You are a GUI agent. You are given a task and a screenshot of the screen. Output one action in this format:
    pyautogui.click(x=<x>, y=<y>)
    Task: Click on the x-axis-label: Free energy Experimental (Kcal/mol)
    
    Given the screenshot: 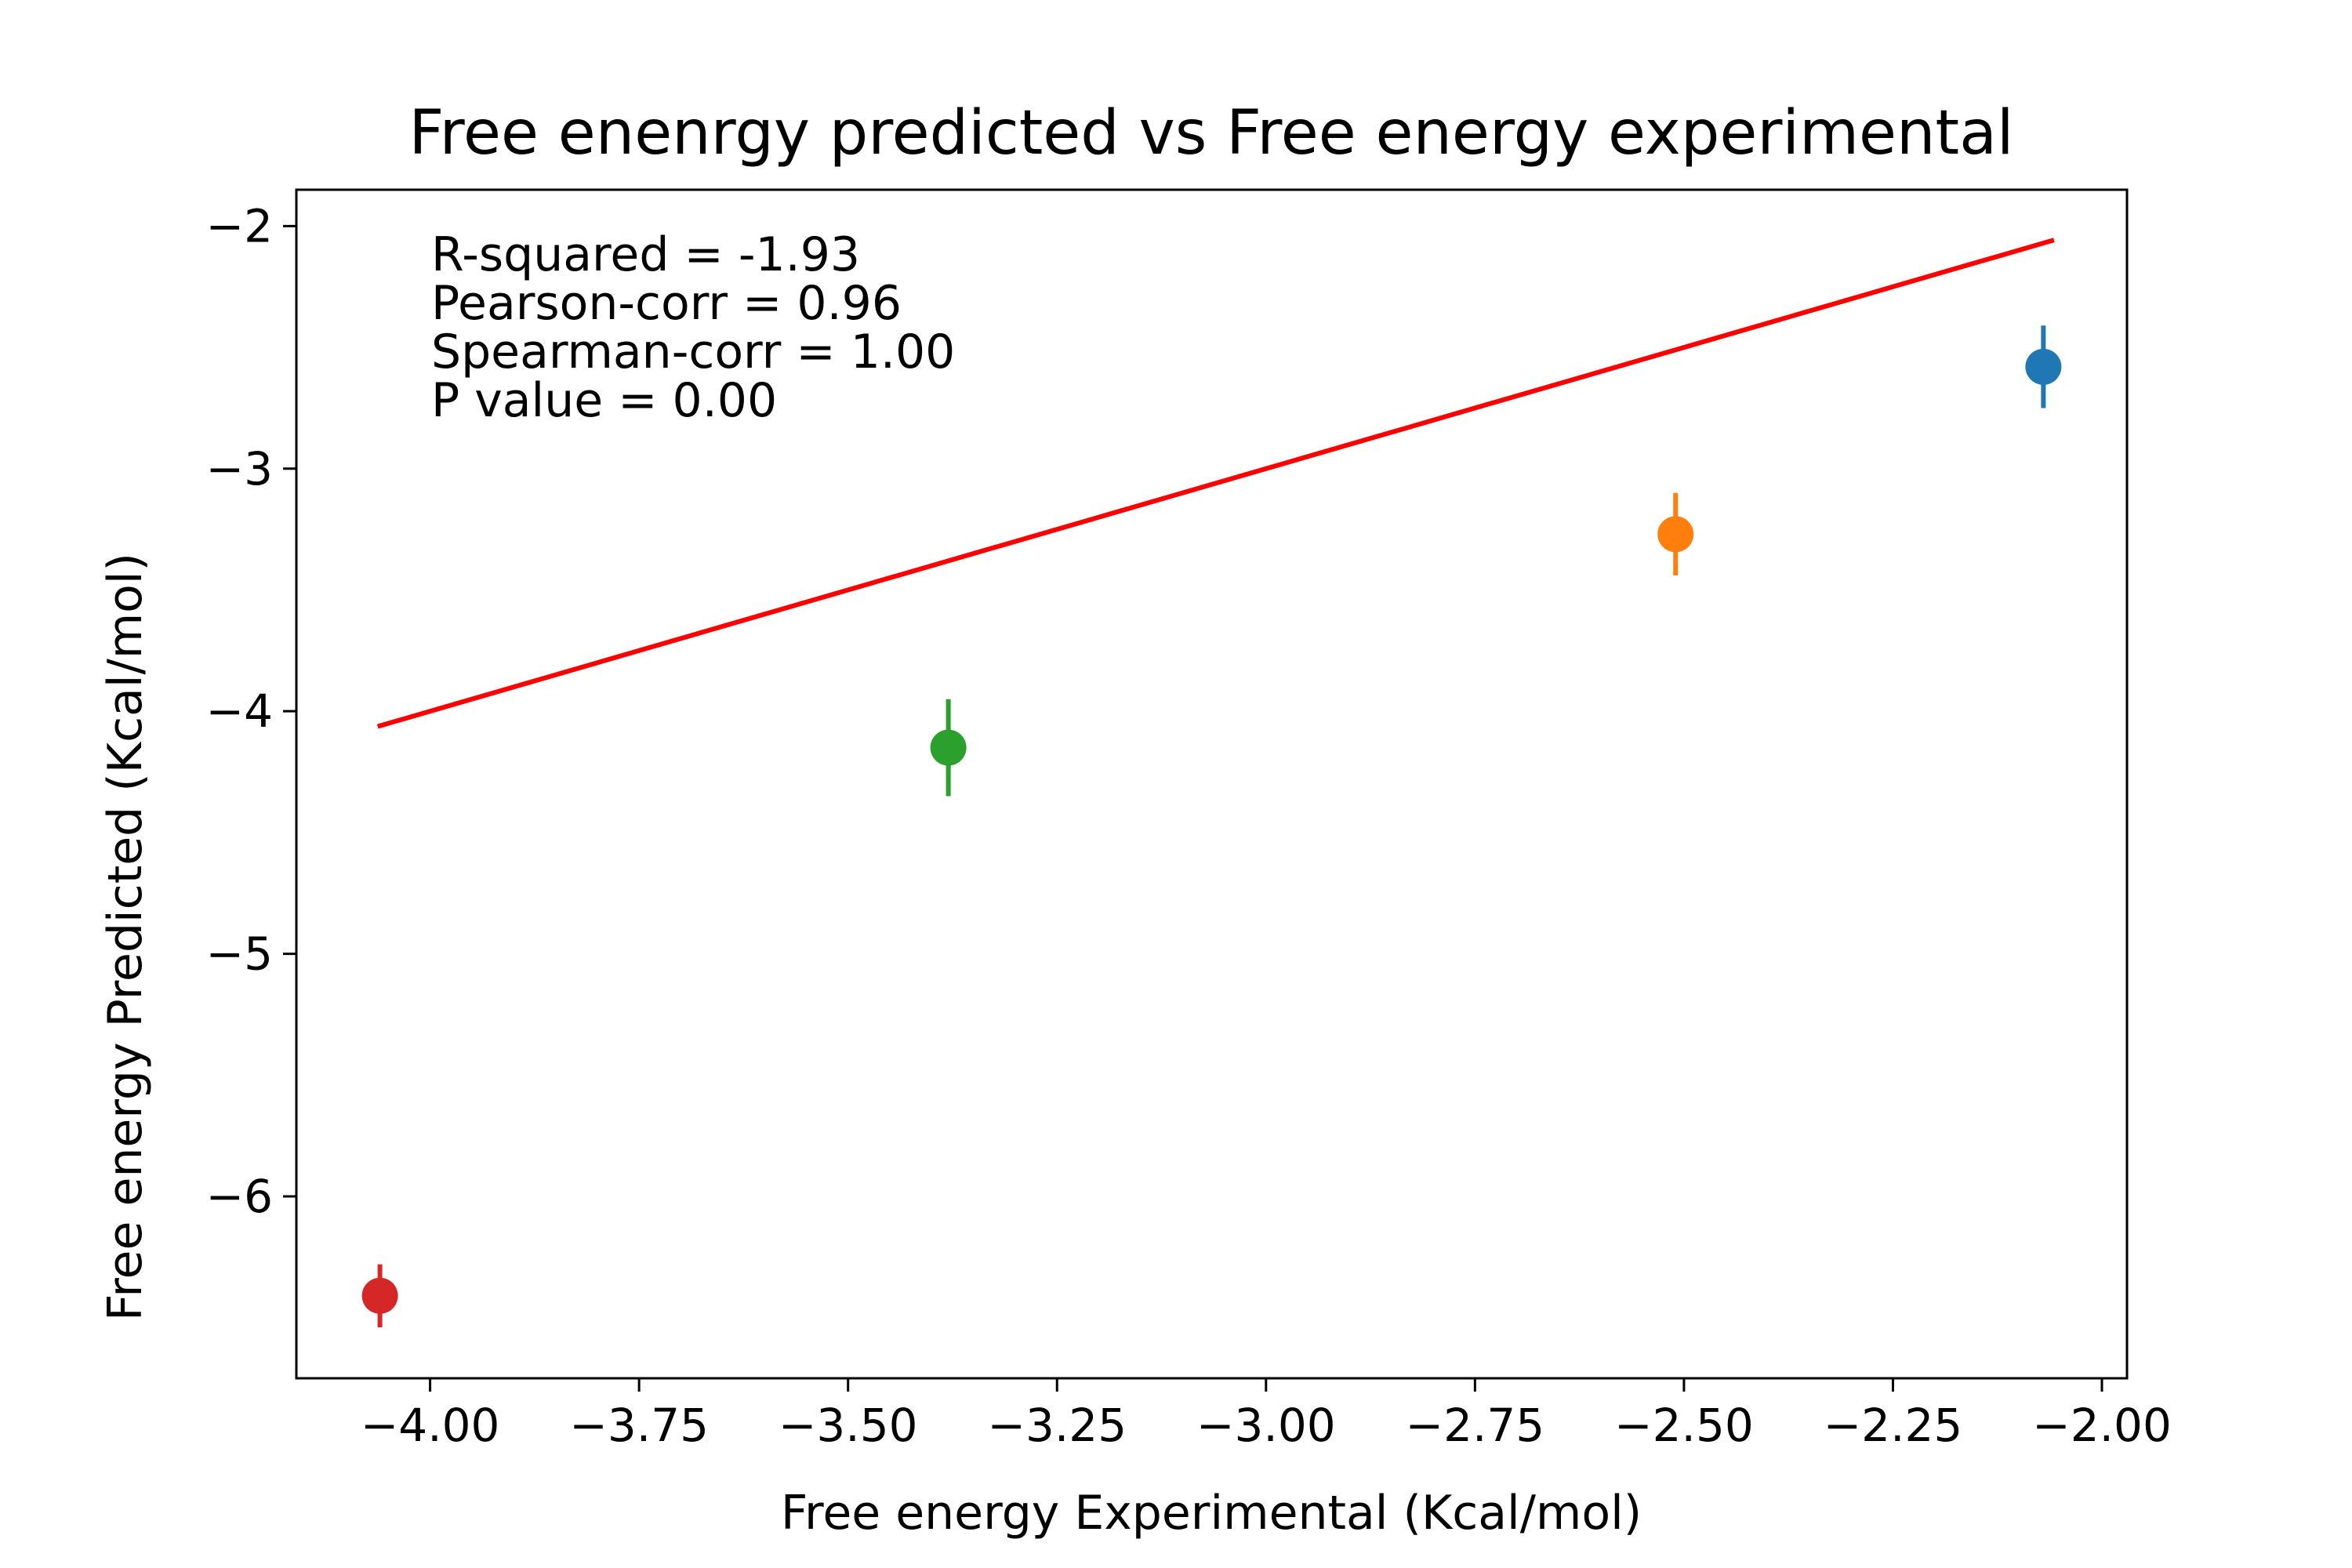 What is the action you would take?
    pyautogui.click(x=1211, y=1513)
    